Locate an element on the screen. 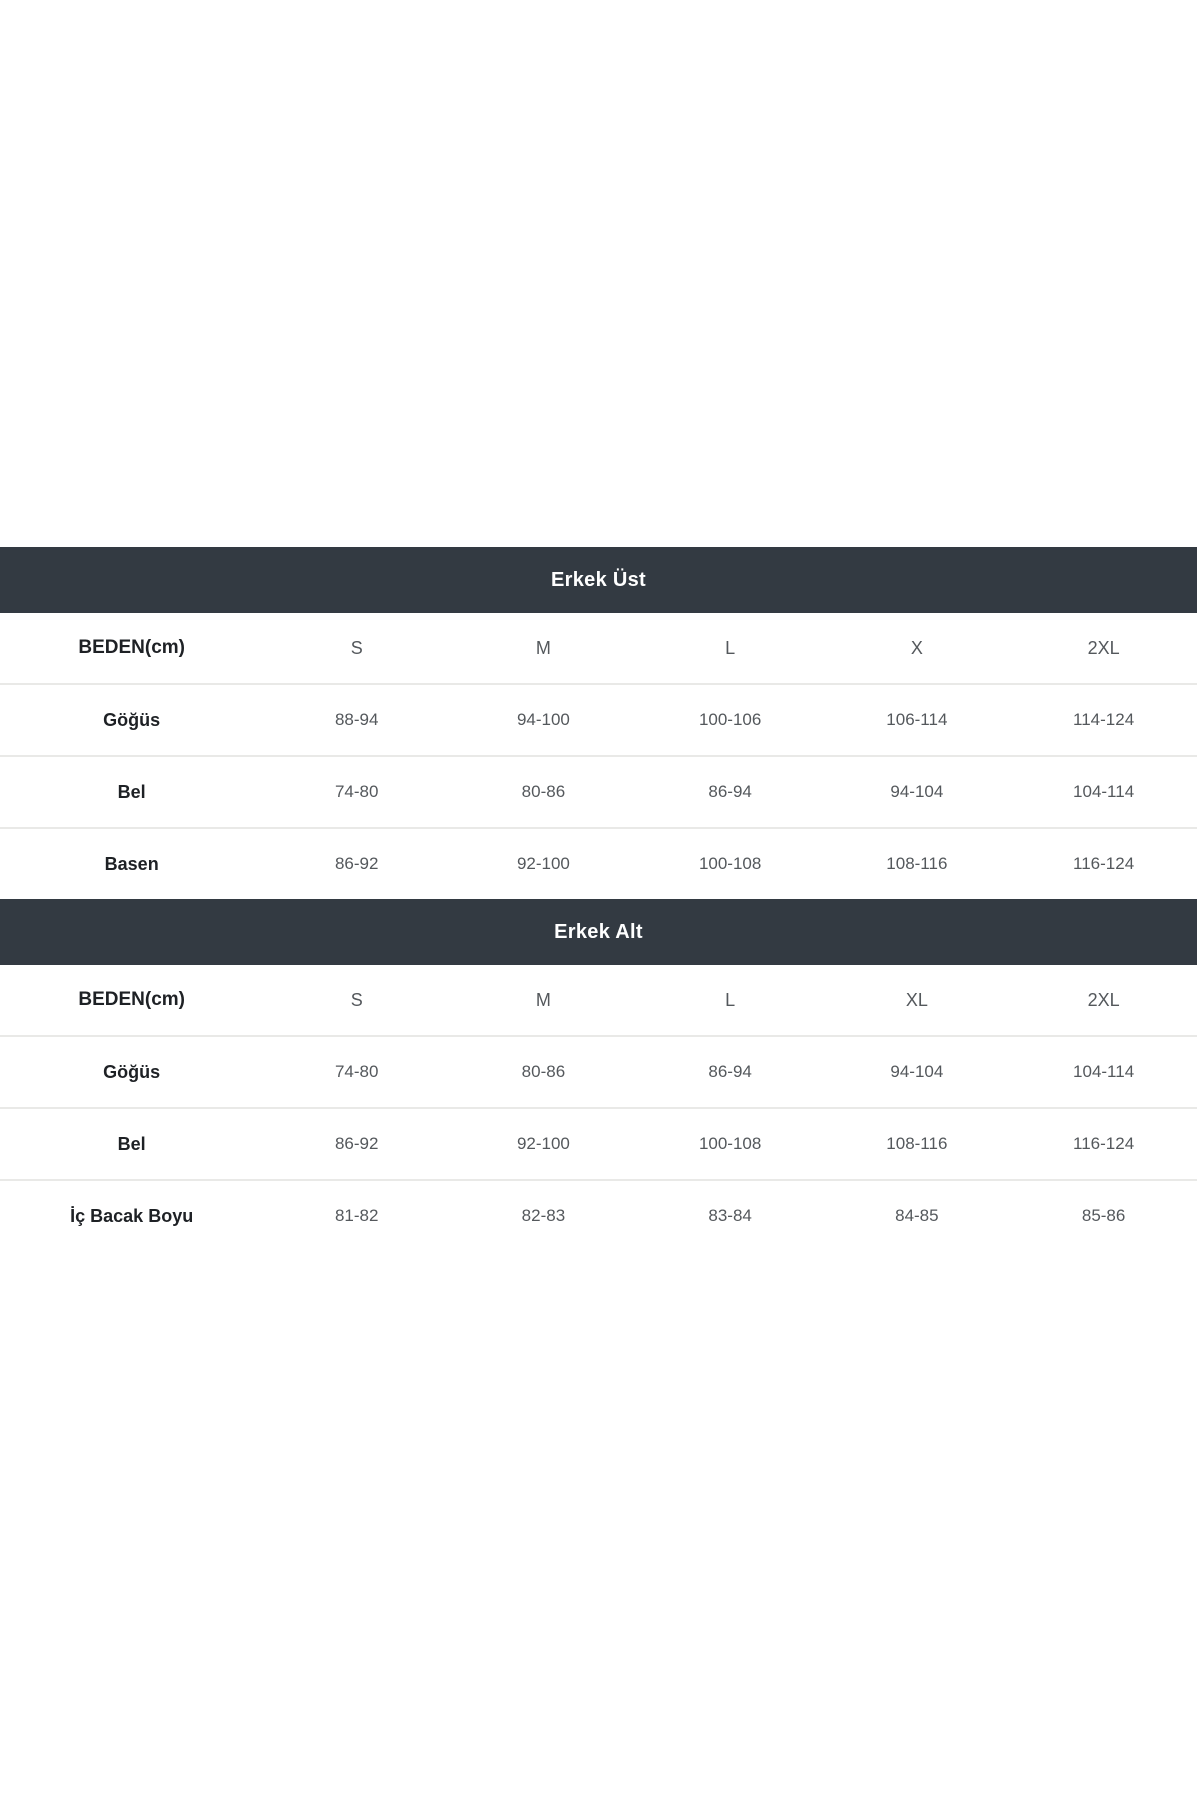  size-value-cell: 88-94 is located at coordinates (357, 720).